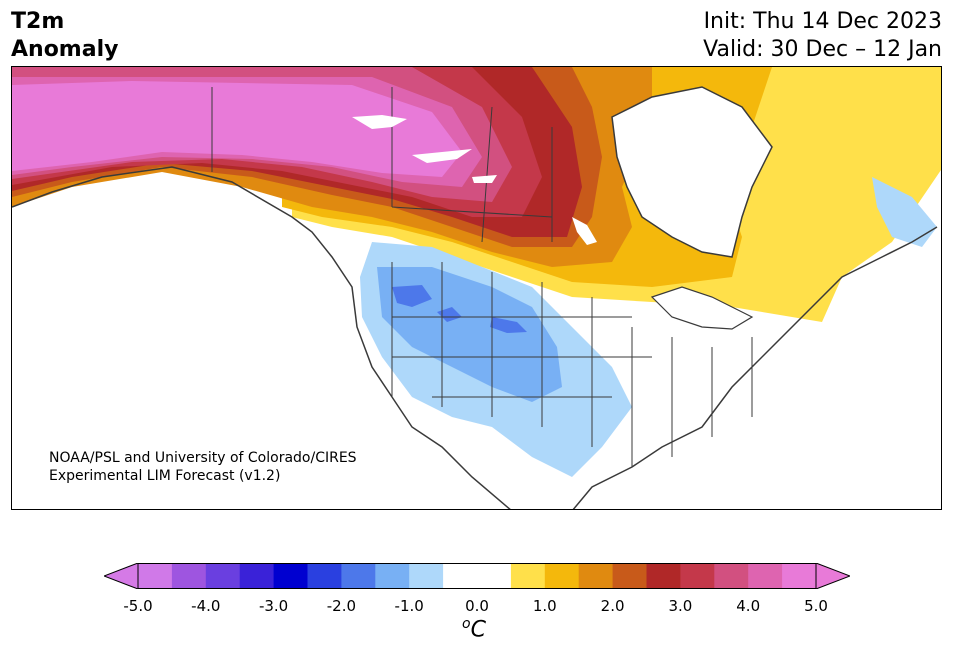  Describe the element at coordinates (466, 624) in the screenshot. I see `unit-degree: o` at that location.